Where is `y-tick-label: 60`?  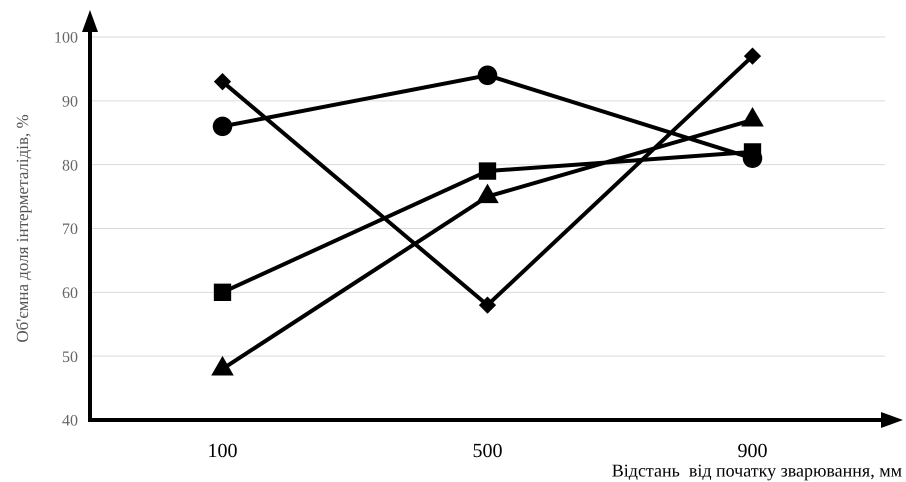 y-tick-label: 60 is located at coordinates (70, 293).